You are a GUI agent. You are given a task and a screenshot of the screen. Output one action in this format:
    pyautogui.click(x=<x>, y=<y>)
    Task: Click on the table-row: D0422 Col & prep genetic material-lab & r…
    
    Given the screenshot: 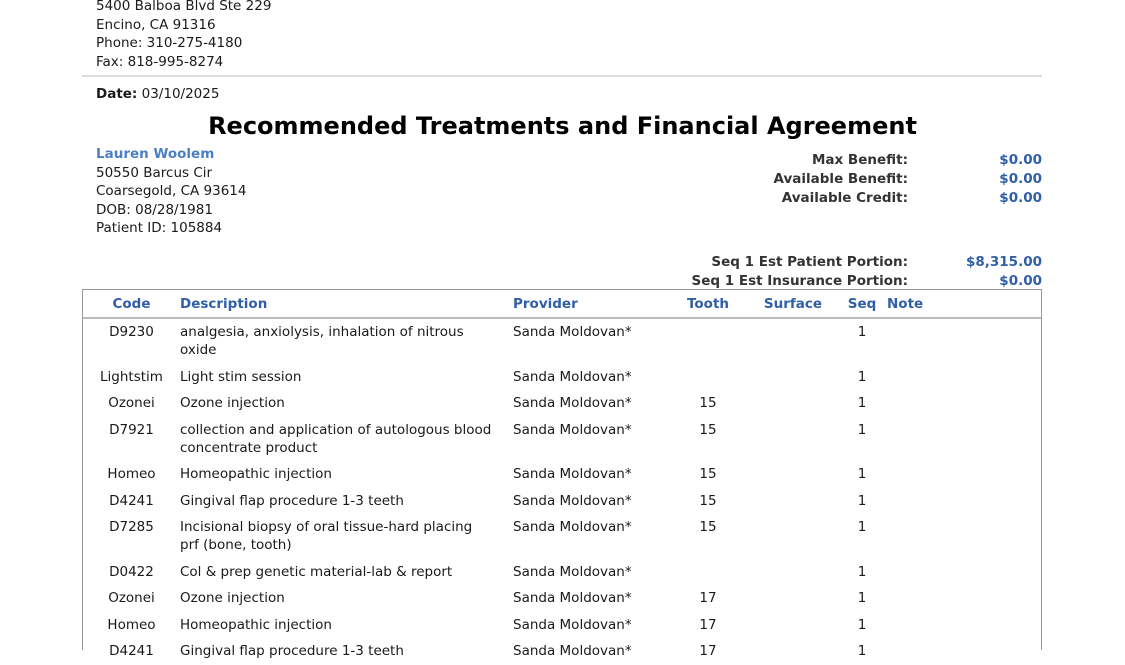 What is the action you would take?
    pyautogui.click(x=562, y=572)
    